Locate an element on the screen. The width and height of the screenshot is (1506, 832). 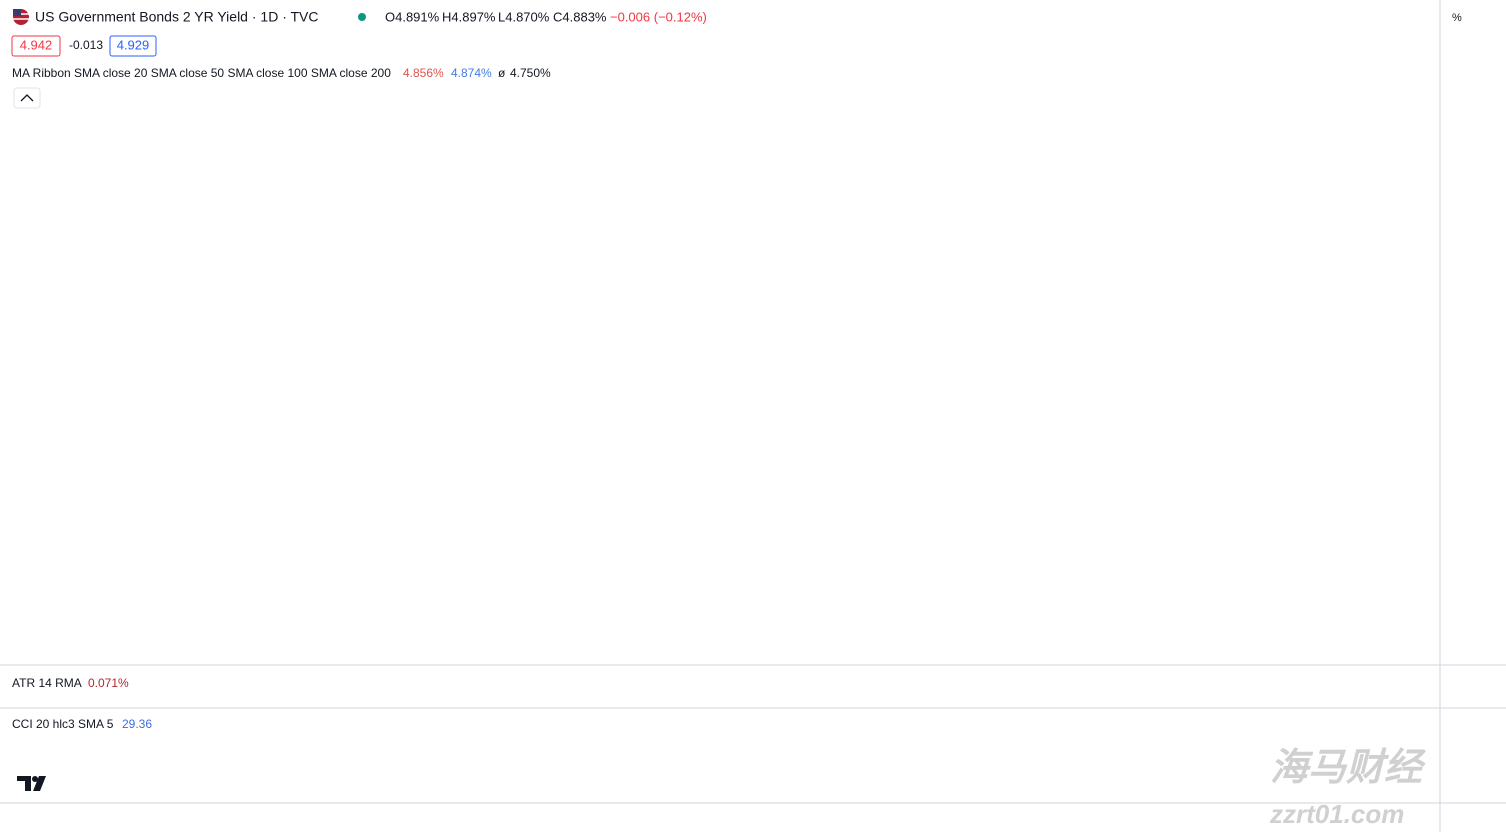
ohlc-open: O4.891% is located at coordinates (412, 16).